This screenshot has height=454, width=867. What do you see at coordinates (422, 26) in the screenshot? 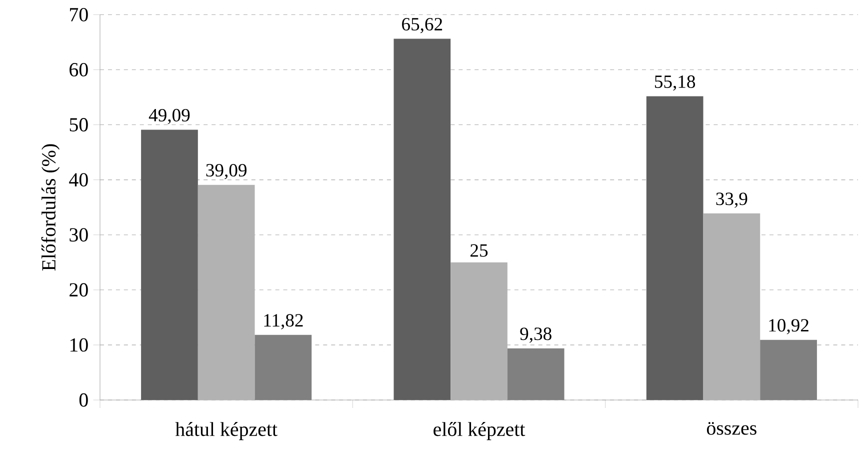
I see `data-label: 65,62` at bounding box center [422, 26].